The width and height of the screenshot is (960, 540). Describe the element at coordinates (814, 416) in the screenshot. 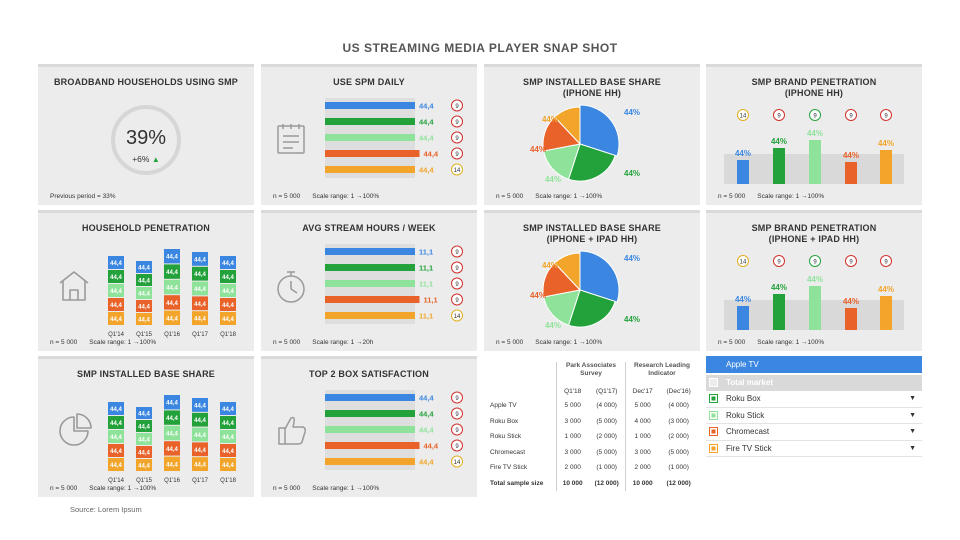

I see `legend-item-roku-stick: Roku Stick ▼` at that location.